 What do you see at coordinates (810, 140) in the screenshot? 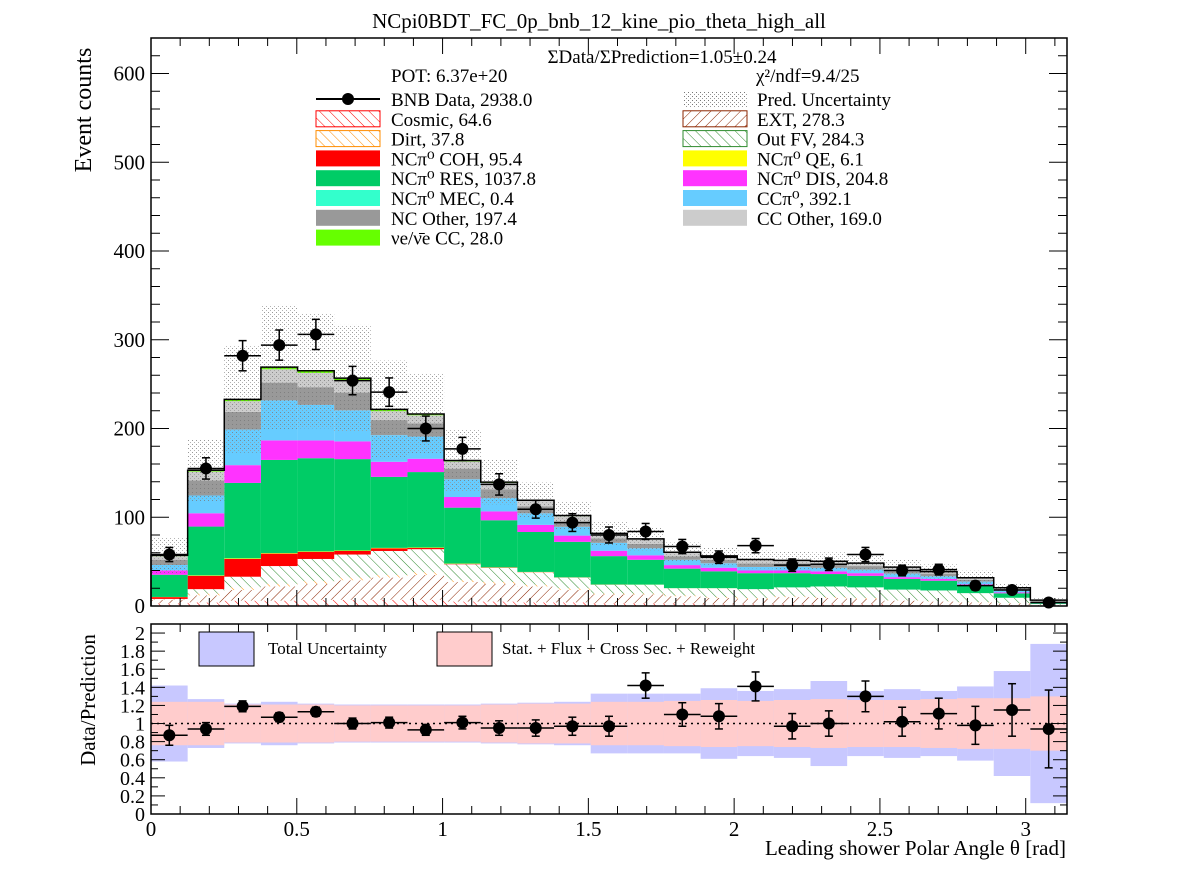
I see `legend-label-5: Out FV, 284.3` at bounding box center [810, 140].